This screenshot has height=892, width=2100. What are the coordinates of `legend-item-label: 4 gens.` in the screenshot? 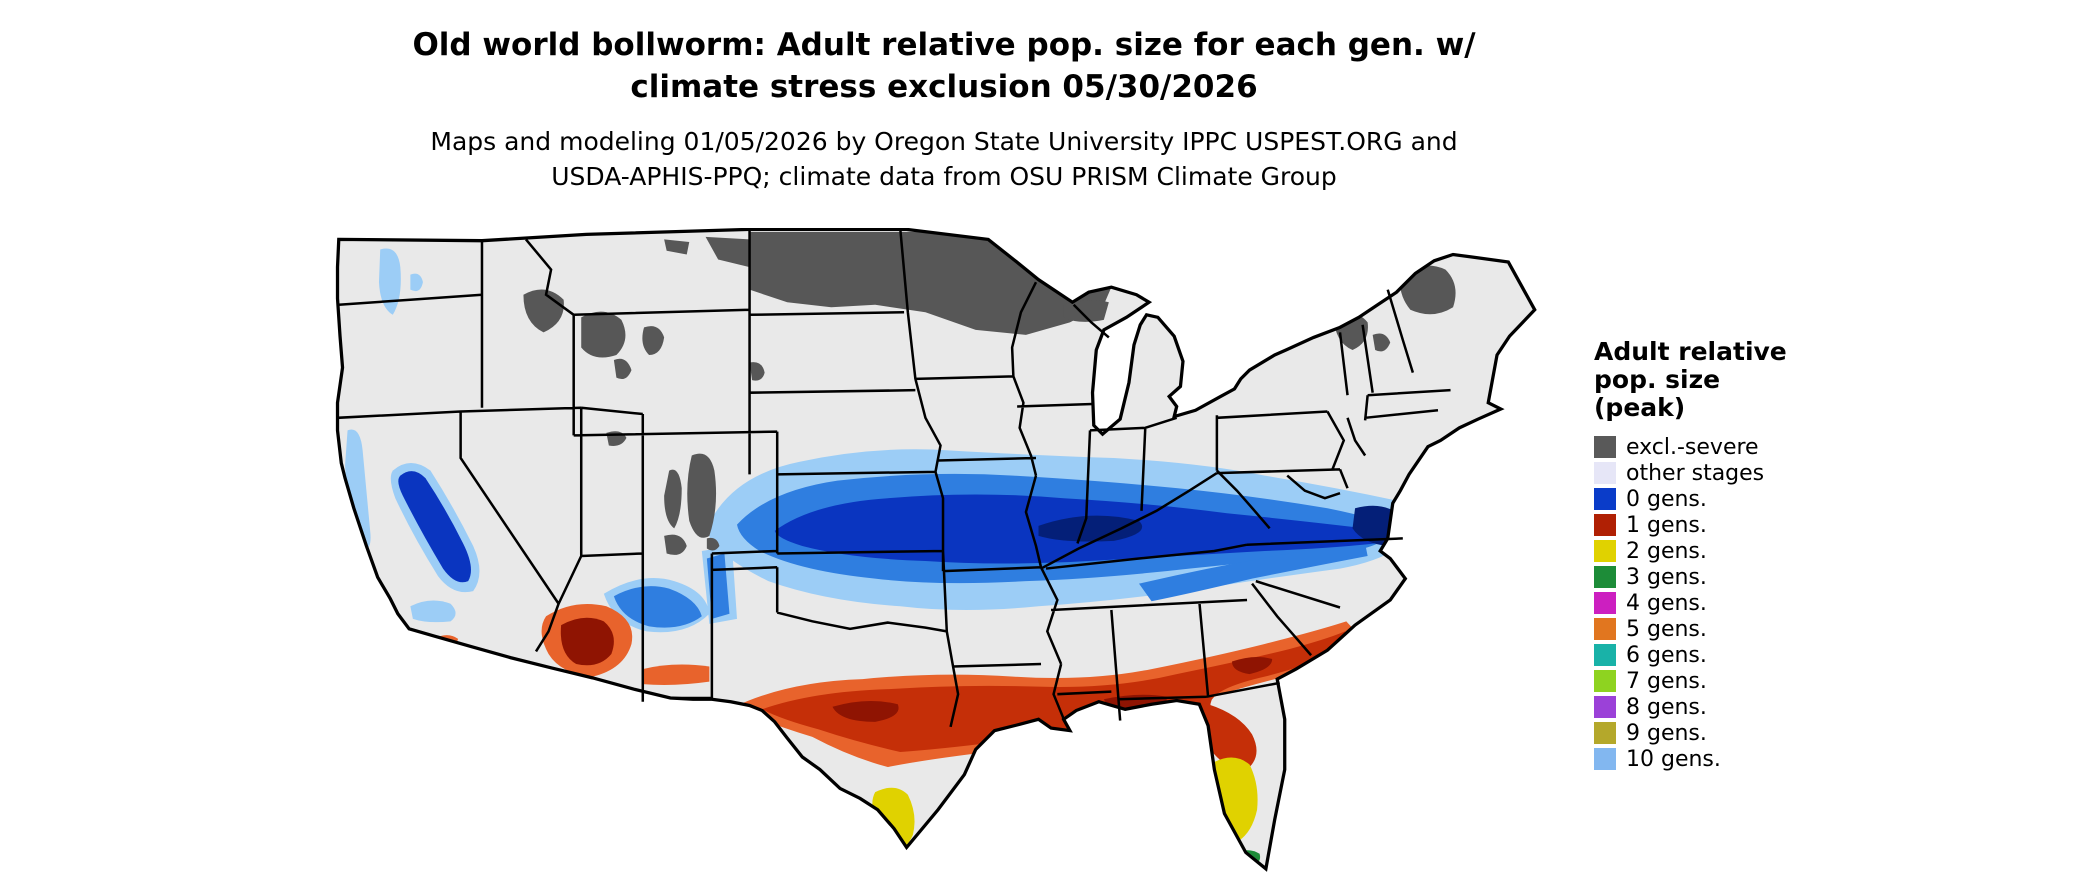 It's located at (1666, 603).